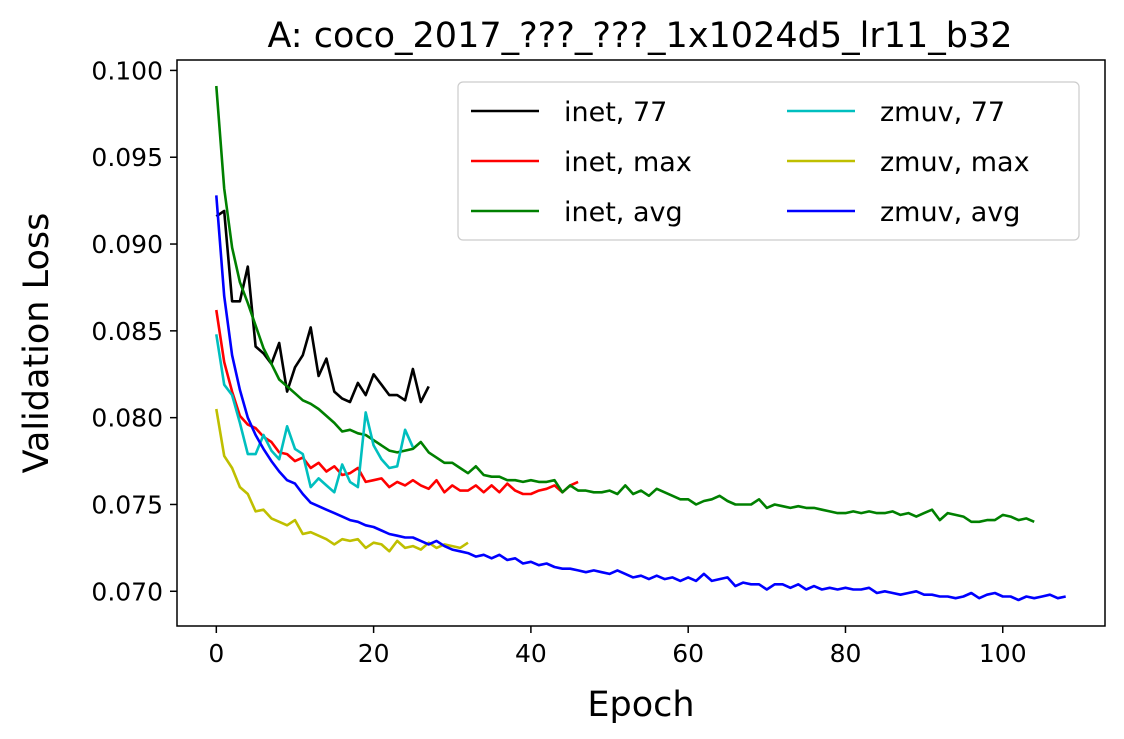 The image size is (1124, 739). Describe the element at coordinates (37, 343) in the screenshot. I see `y-axis-title: Validation Loss` at that location.